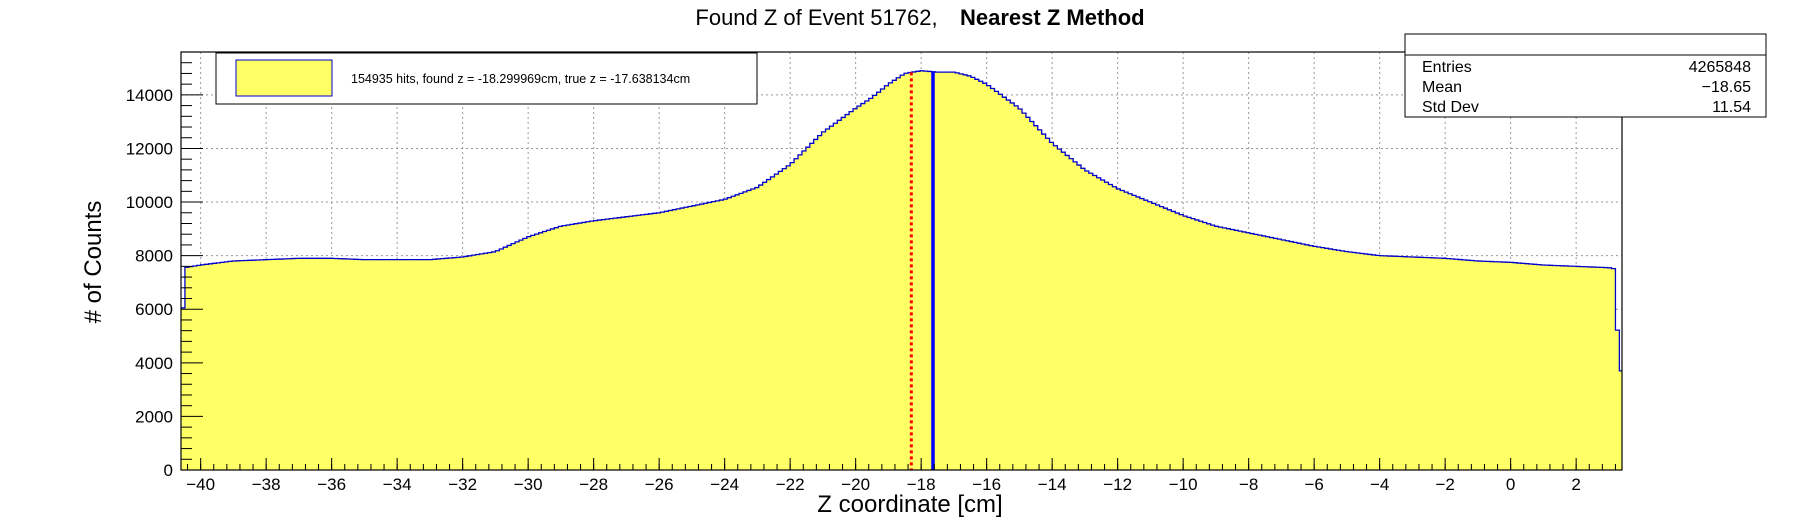 This screenshot has height=522, width=1796. What do you see at coordinates (1117, 484) in the screenshot?
I see `x-tick-label: −12` at bounding box center [1117, 484].